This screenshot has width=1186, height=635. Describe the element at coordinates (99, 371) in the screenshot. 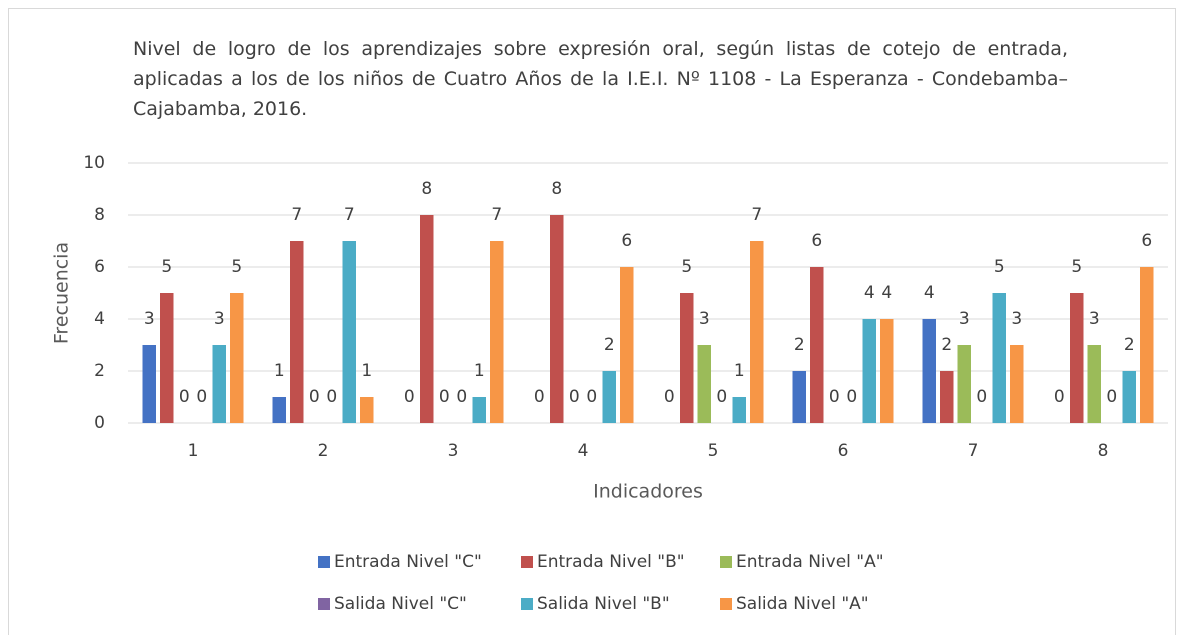

I see `y-tick-label: 2` at that location.